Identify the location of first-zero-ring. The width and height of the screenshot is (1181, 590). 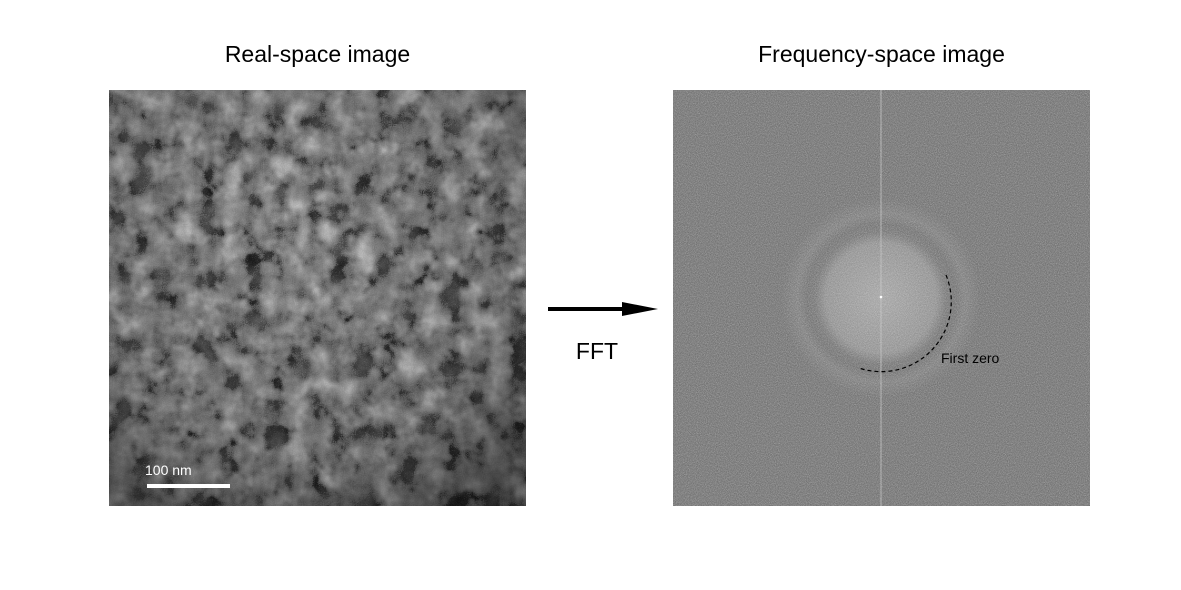
(905, 323).